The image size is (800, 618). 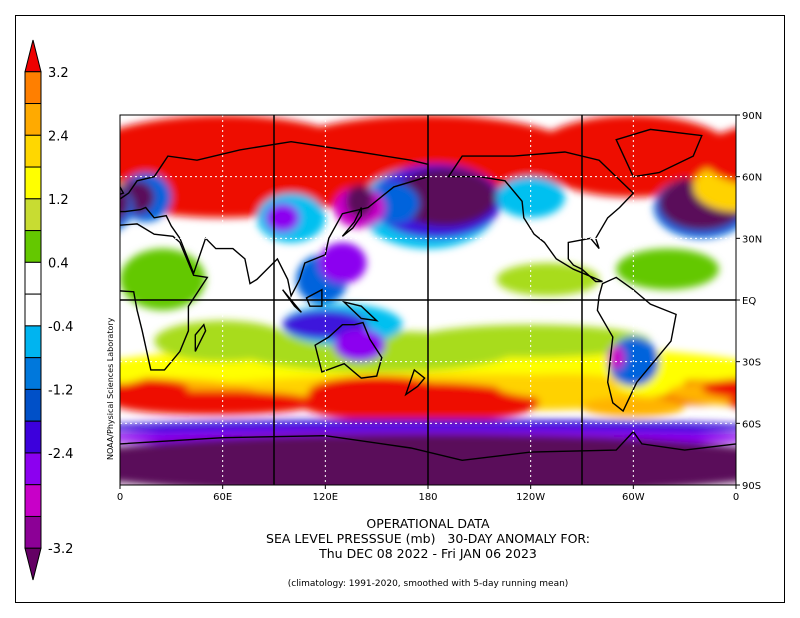 I want to click on latitude-label: 90S, so click(x=751, y=486).